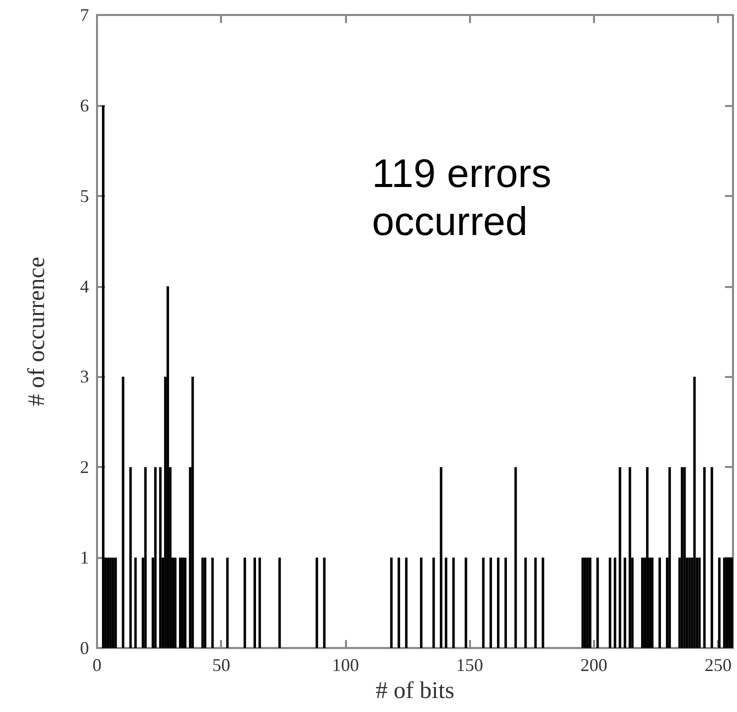 The image size is (737, 712). Describe the element at coordinates (84, 196) in the screenshot. I see `y-tick-label: 5` at that location.